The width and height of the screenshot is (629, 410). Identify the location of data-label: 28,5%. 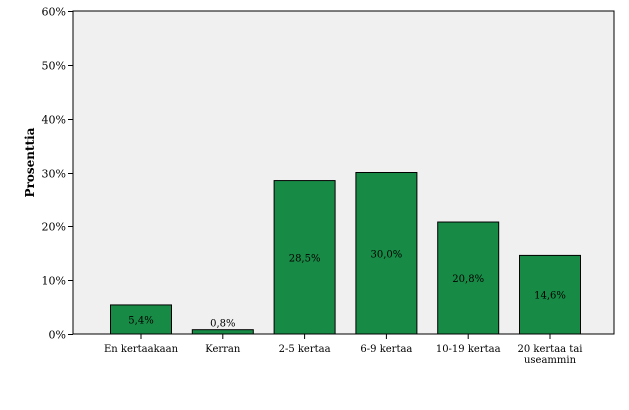
(305, 258).